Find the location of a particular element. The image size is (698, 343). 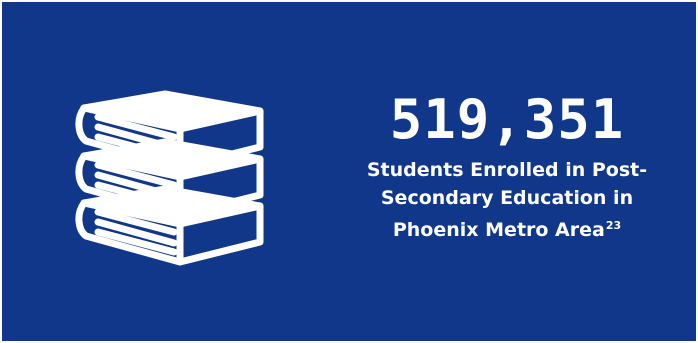

caption-line-1: Students Enrolled in Post- is located at coordinates (507, 170).